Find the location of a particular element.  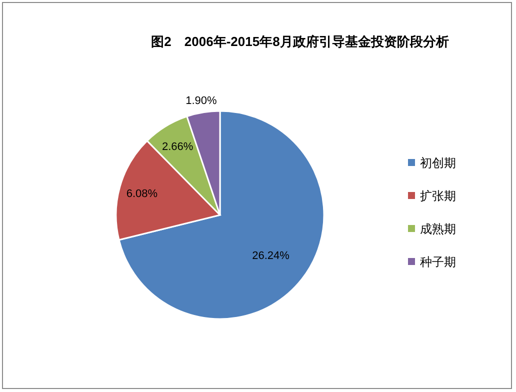

legend-label: 初创期 is located at coordinates (438, 163).